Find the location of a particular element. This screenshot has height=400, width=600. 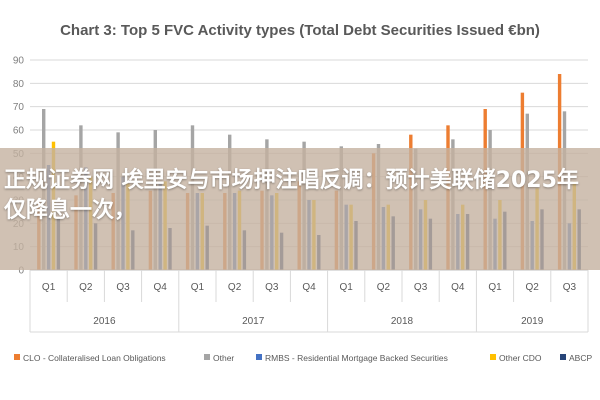

year-label: 2018 is located at coordinates (402, 321).